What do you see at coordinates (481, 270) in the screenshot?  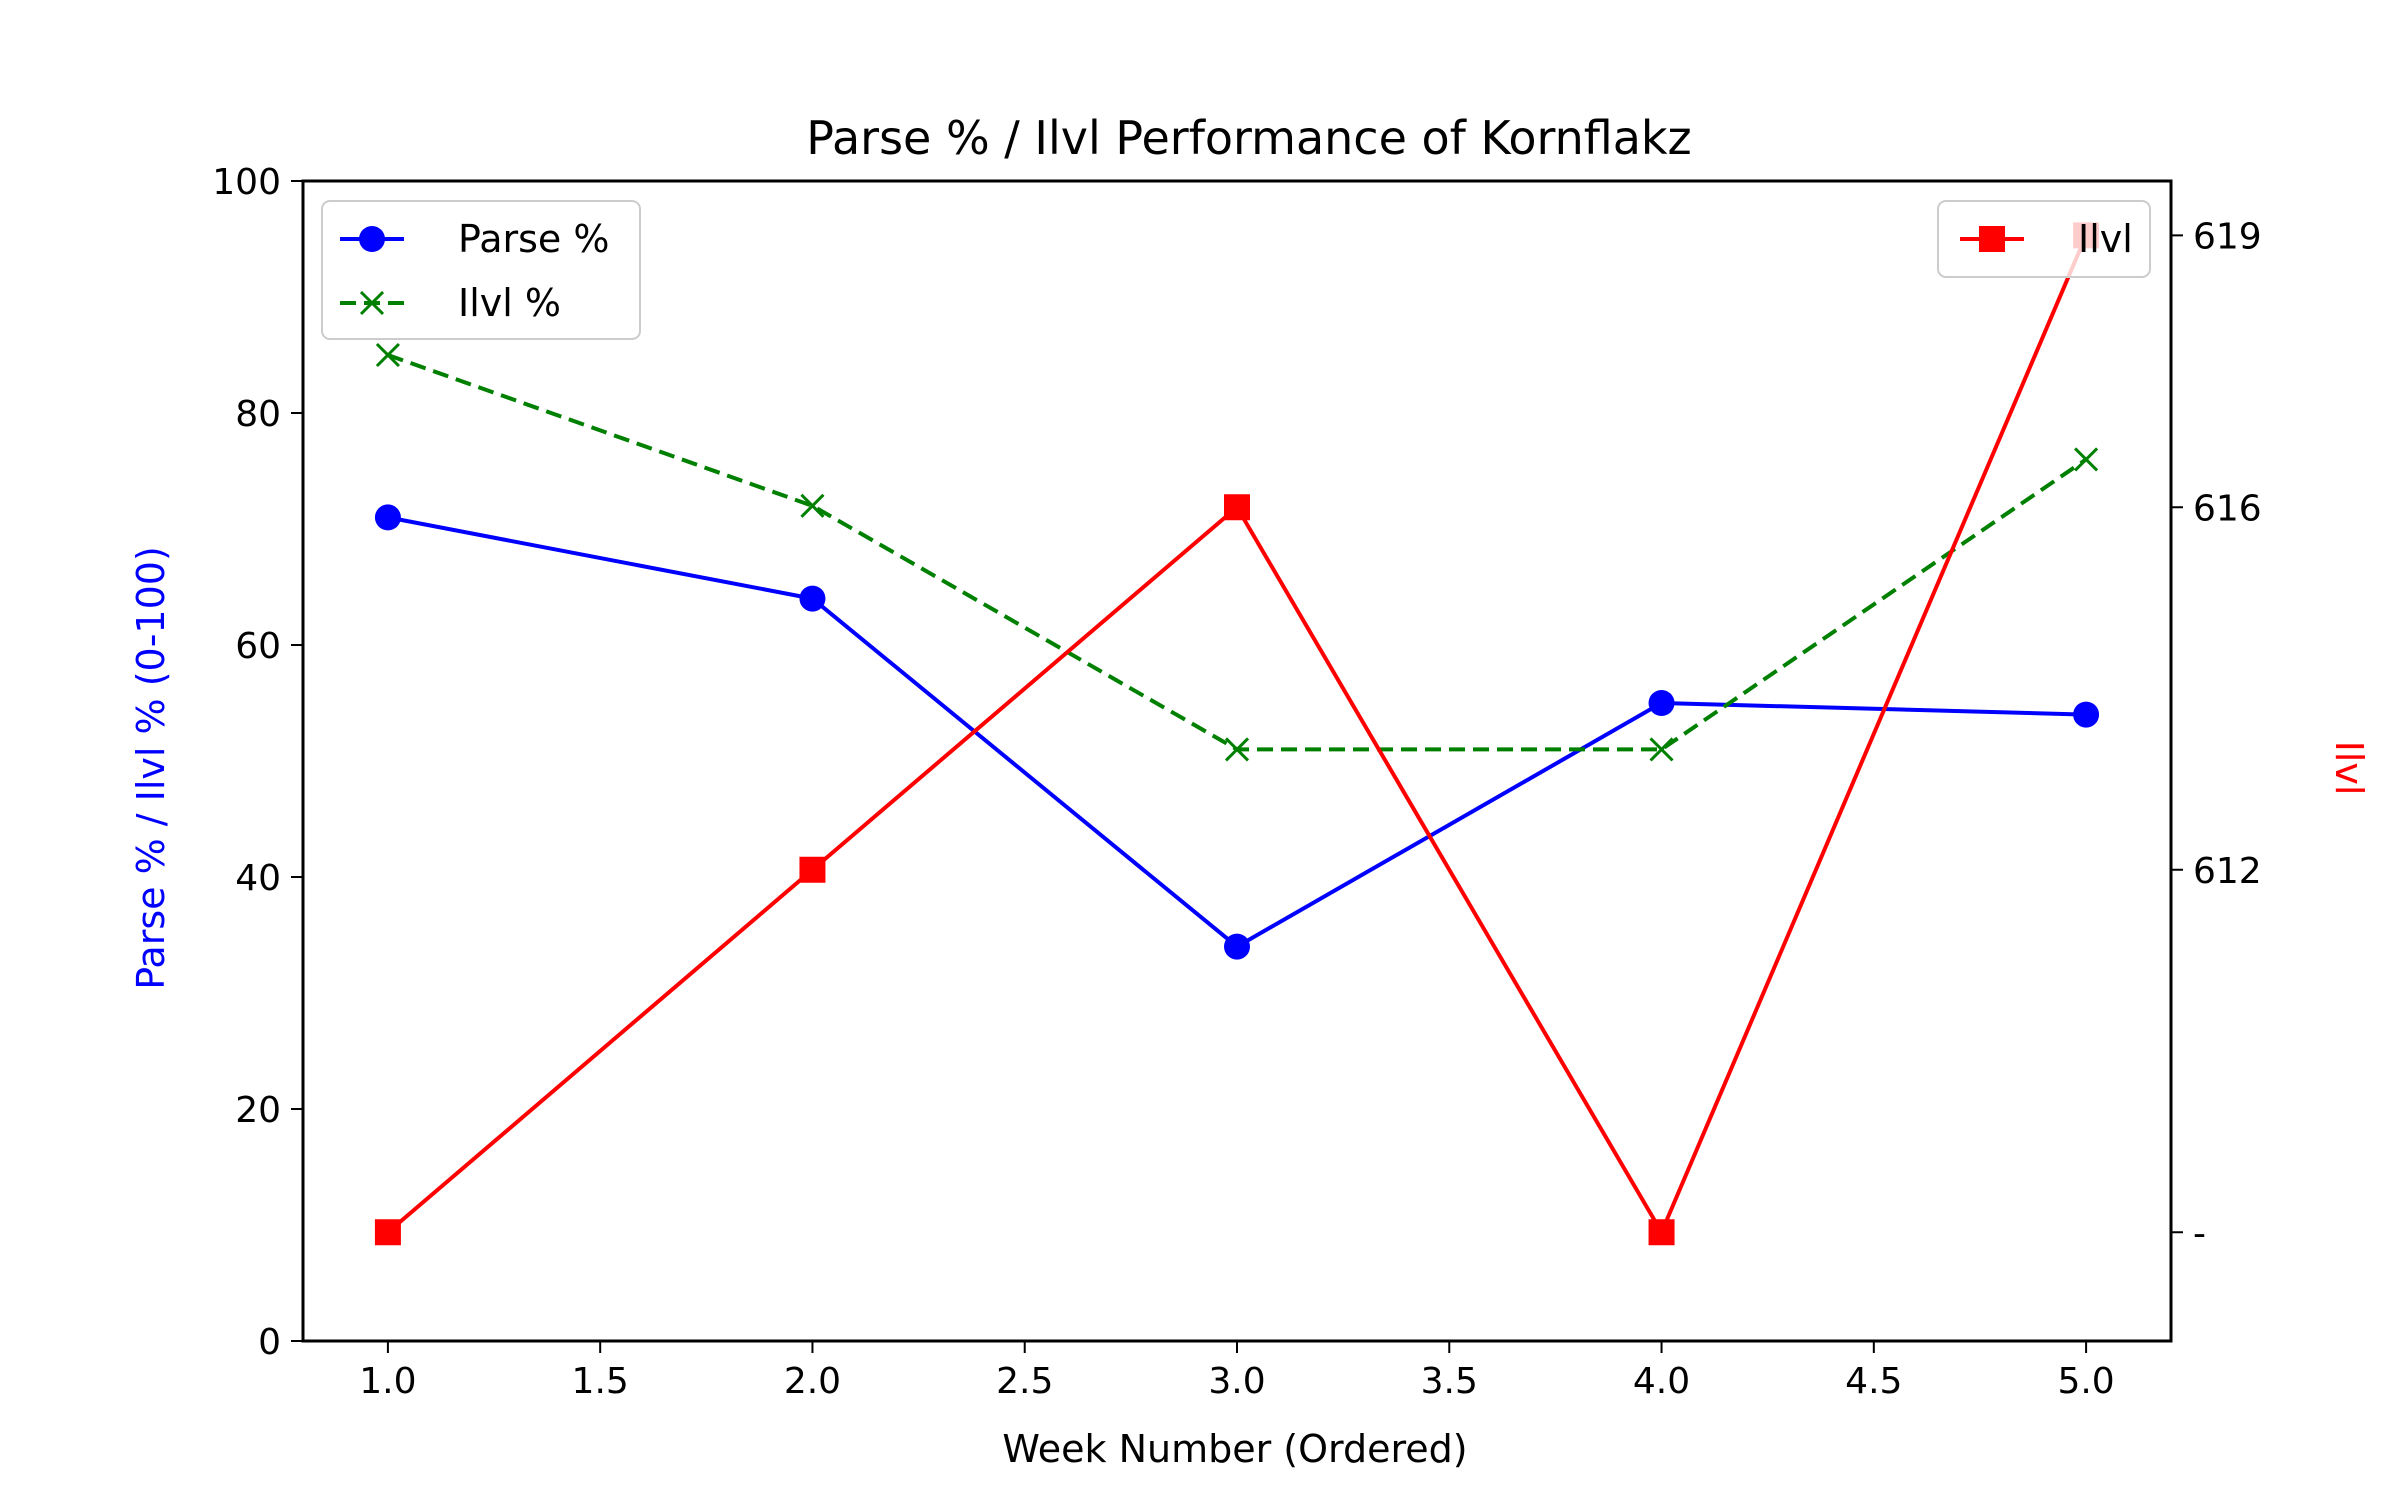 I see `legend-left: Parse % Ilvl %` at bounding box center [481, 270].